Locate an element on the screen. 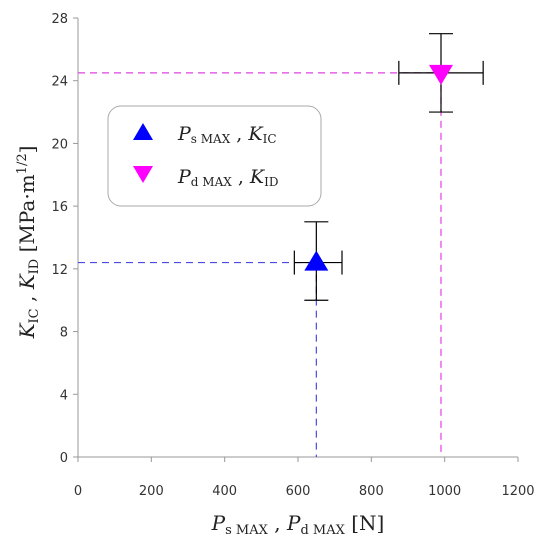 The width and height of the screenshot is (549, 550). x-tick-label: 400 is located at coordinates (224, 491).